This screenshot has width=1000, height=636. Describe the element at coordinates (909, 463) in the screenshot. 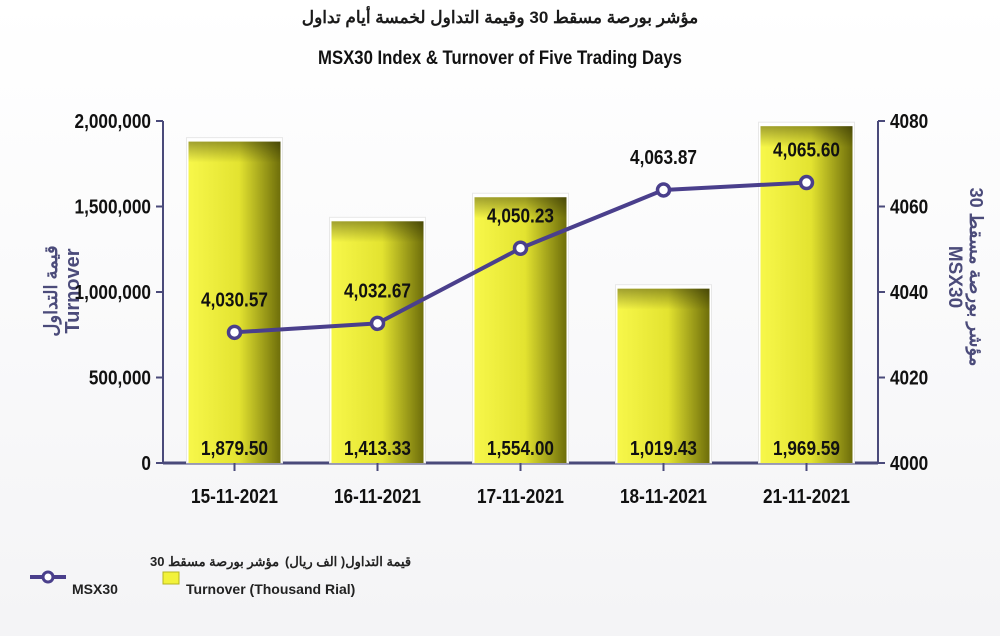

I see `y-right-tick-label: 4000` at that location.